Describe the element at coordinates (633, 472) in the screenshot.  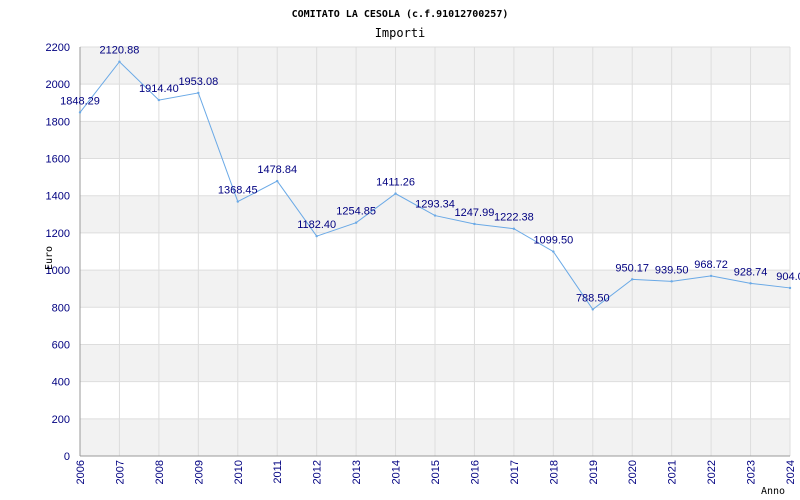
I see `x-tick-label: 2020` at that location.